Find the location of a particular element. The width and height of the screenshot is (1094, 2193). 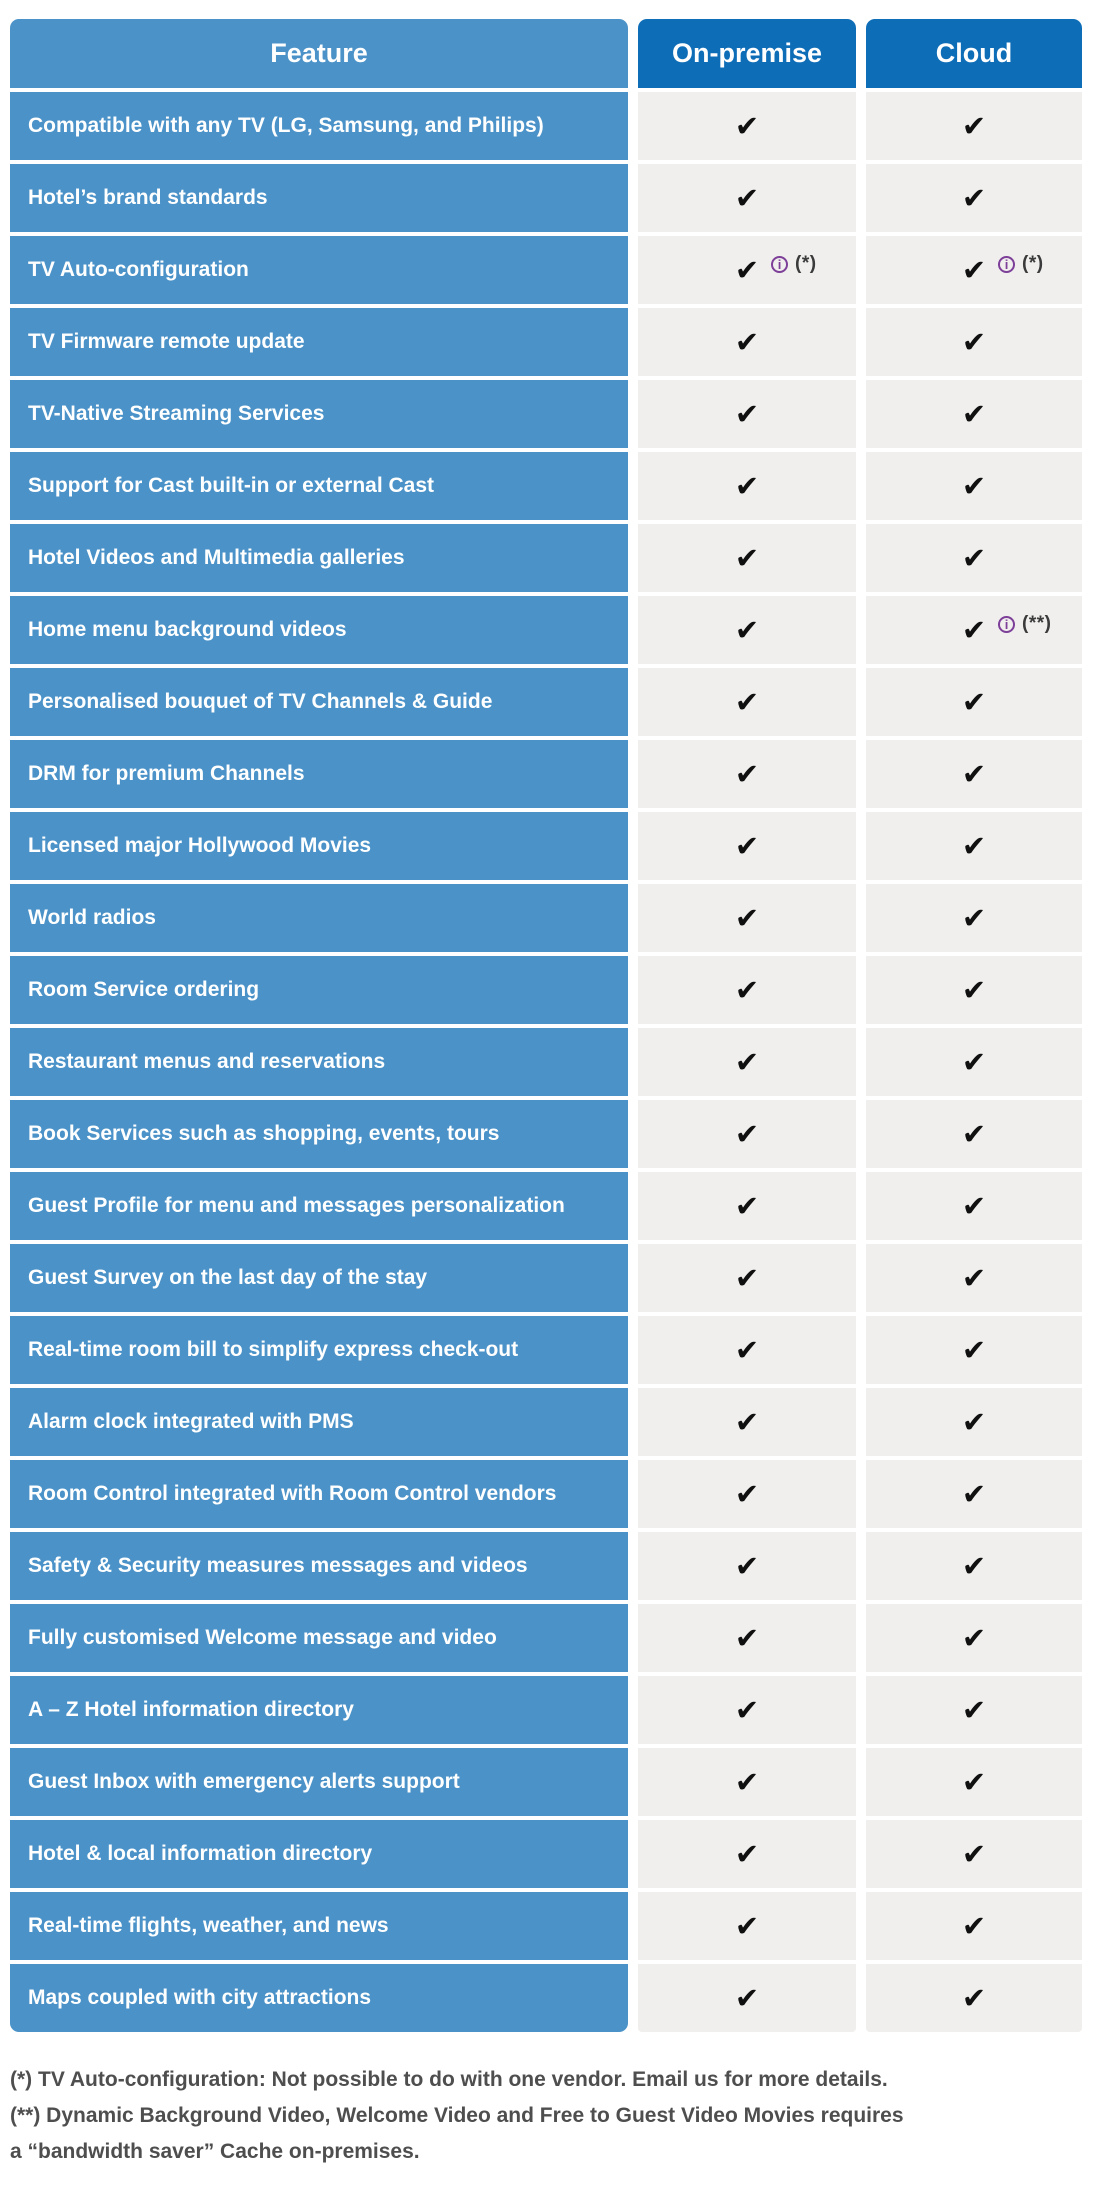

feature-label: Maps coupled with city attractions is located at coordinates (319, 1998).